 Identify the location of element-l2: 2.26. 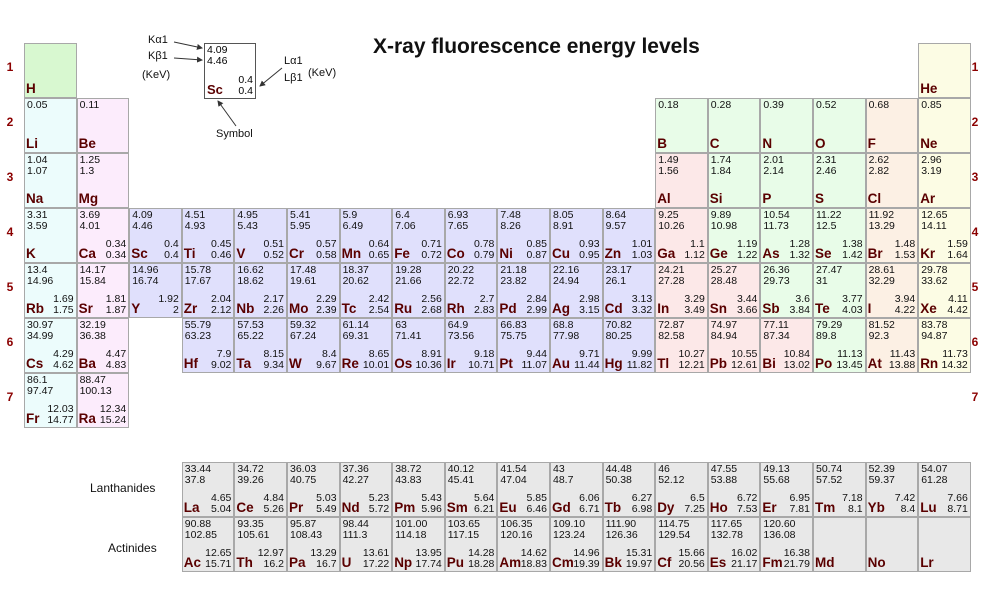
(273, 310).